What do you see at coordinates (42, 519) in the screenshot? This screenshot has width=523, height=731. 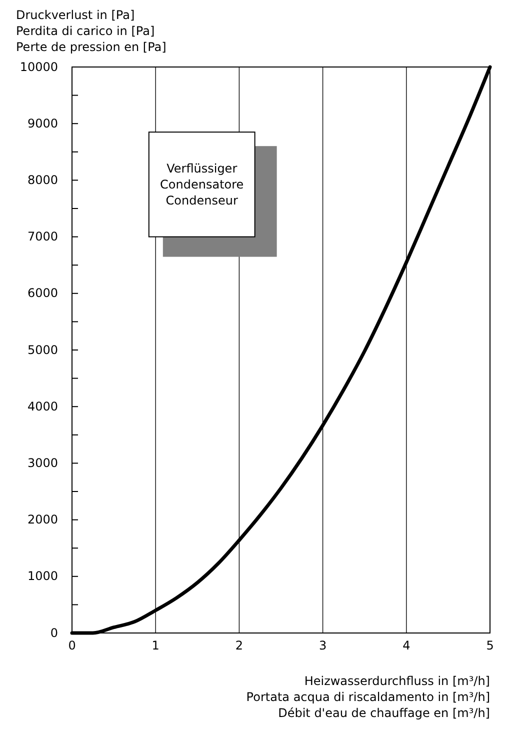 I see `y-tick-label: 2000` at bounding box center [42, 519].